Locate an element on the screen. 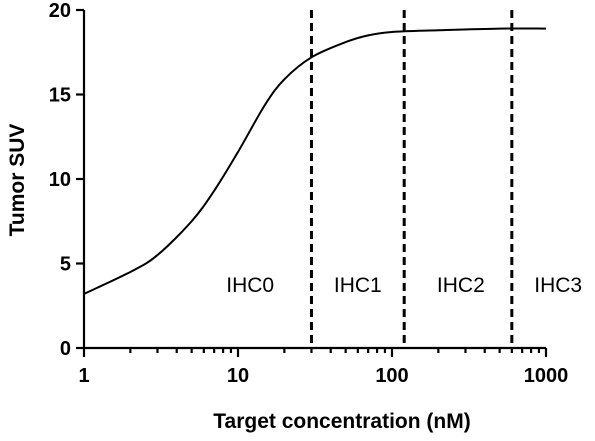 The width and height of the screenshot is (595, 441). y-tick-label: 10 is located at coordinates (60, 180).